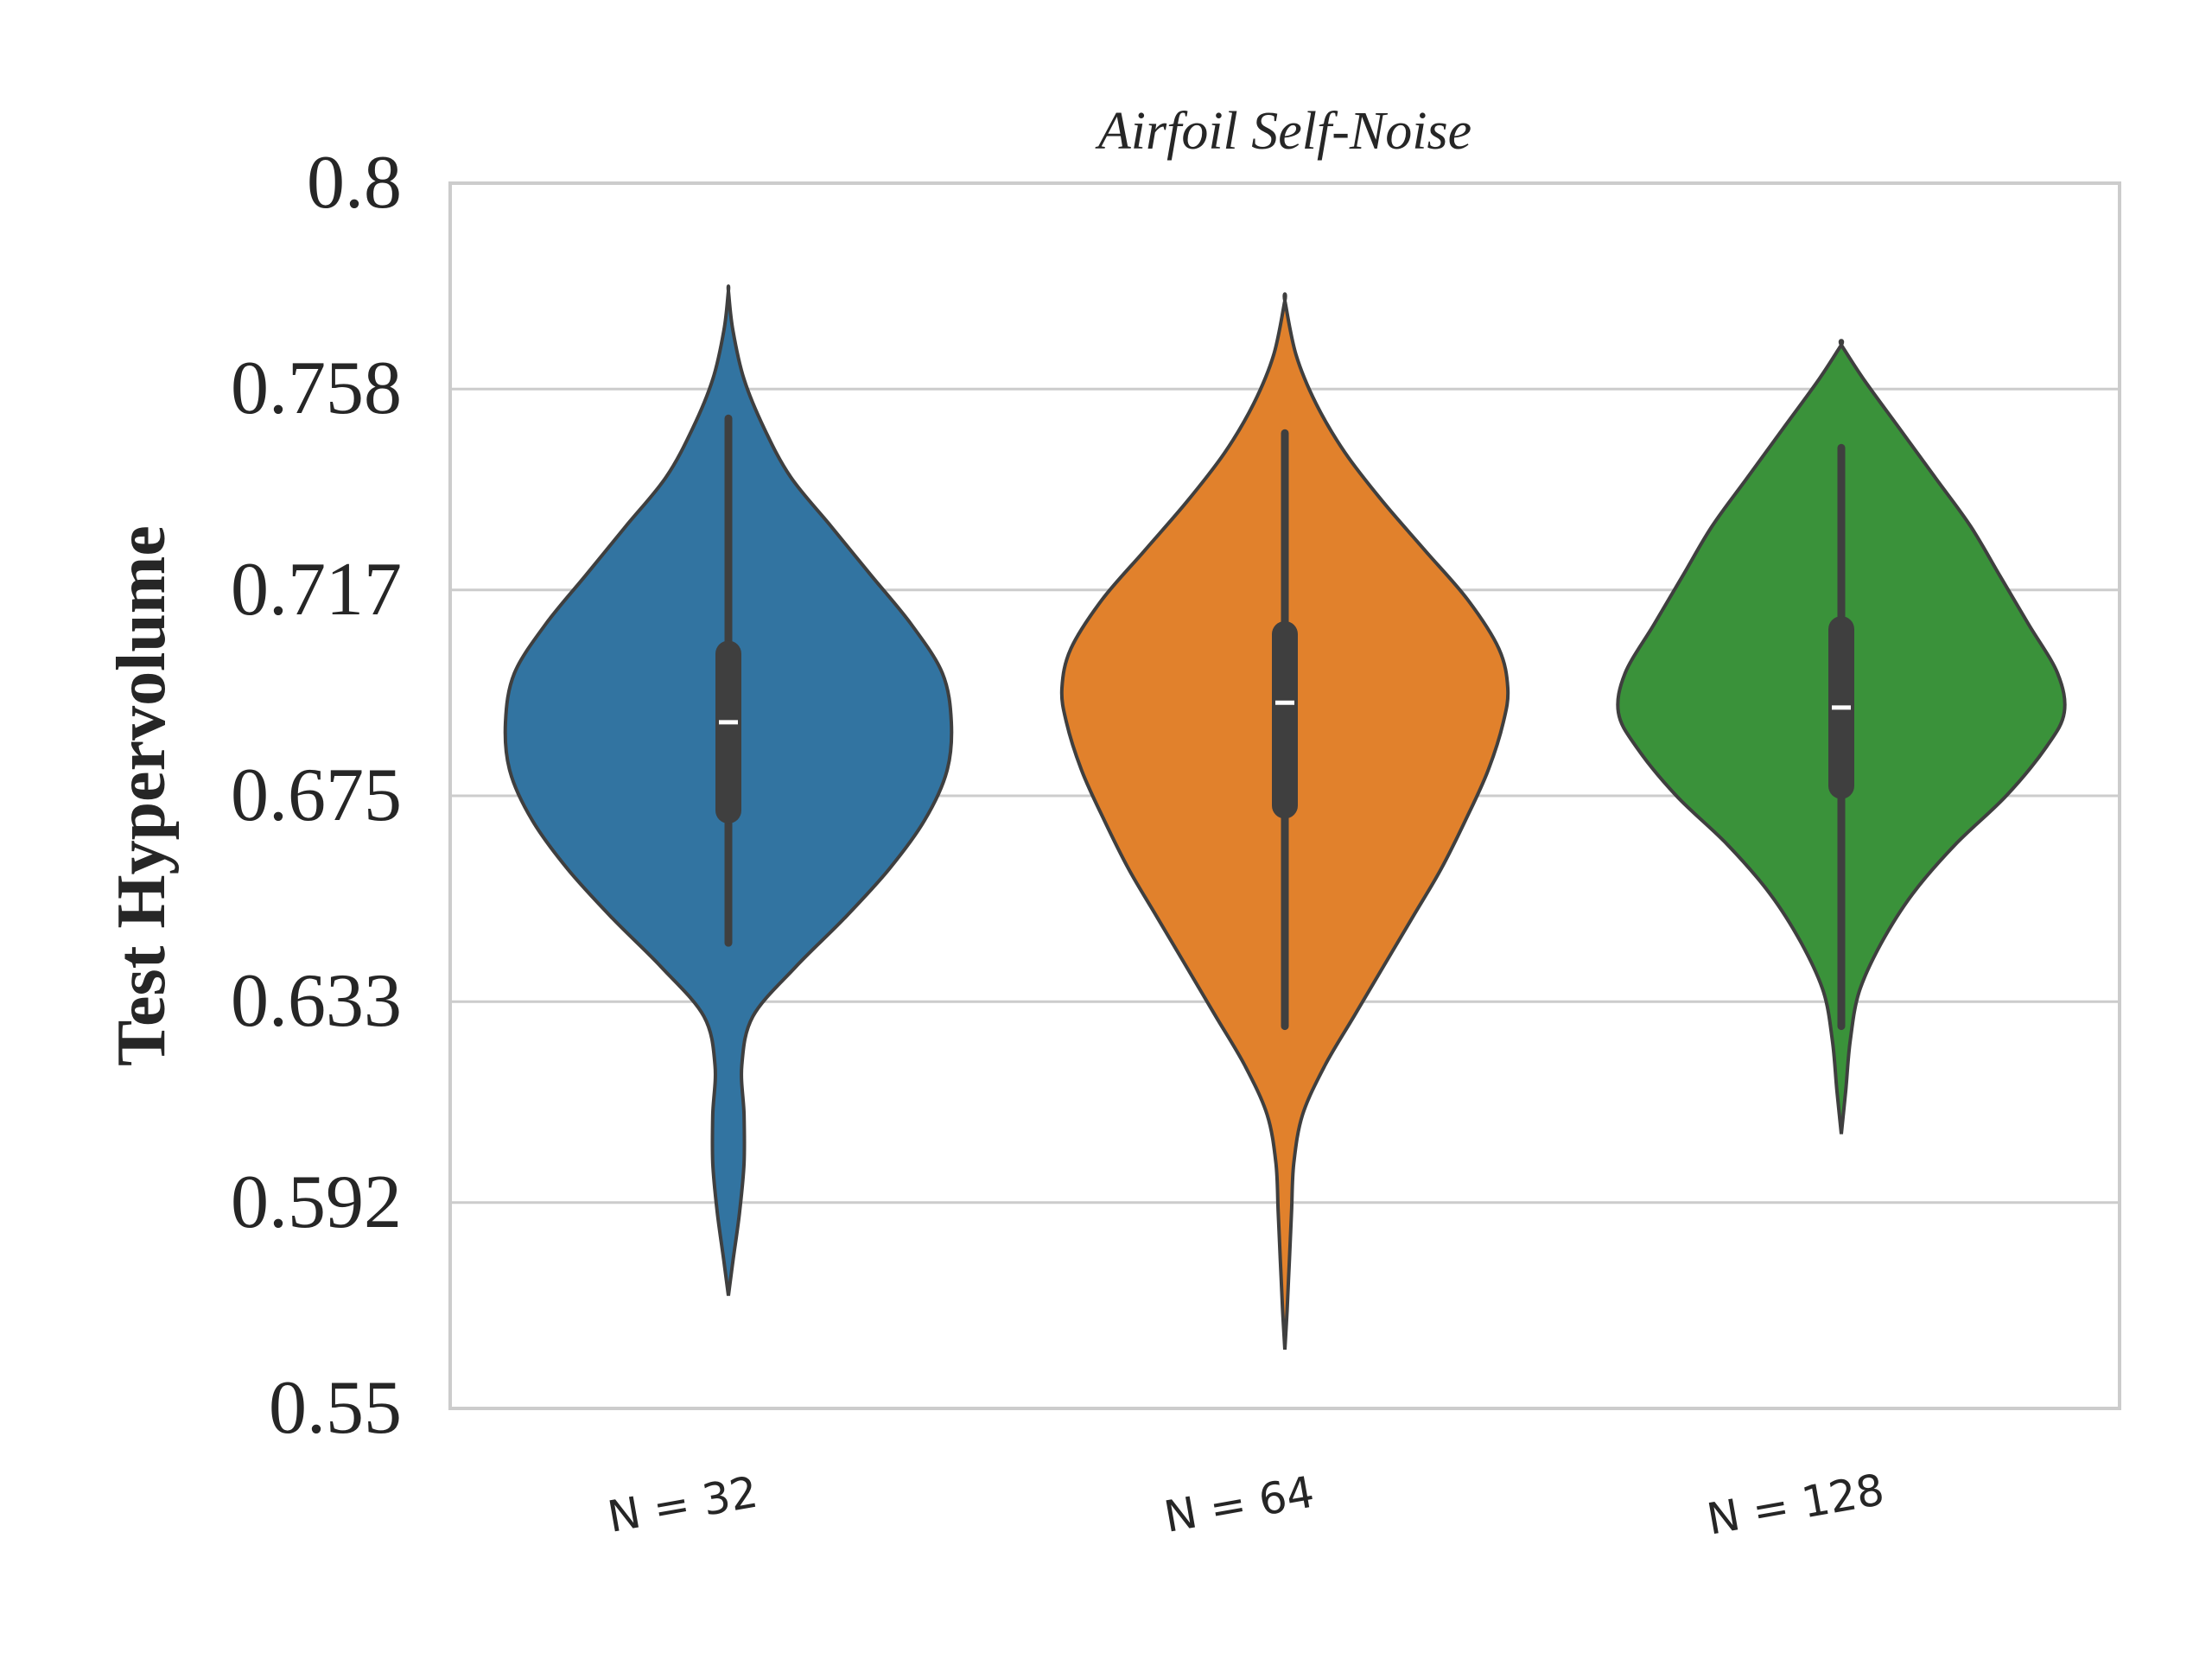 The width and height of the screenshot is (2212, 1659). I want to click on y-tick-label: 0.592, so click(316, 1202).